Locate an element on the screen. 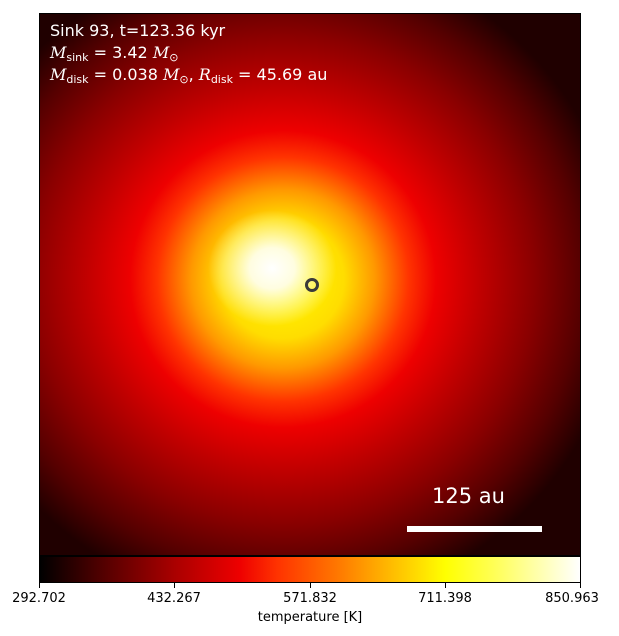  colorbar-tick-label: 571.832 is located at coordinates (310, 598).